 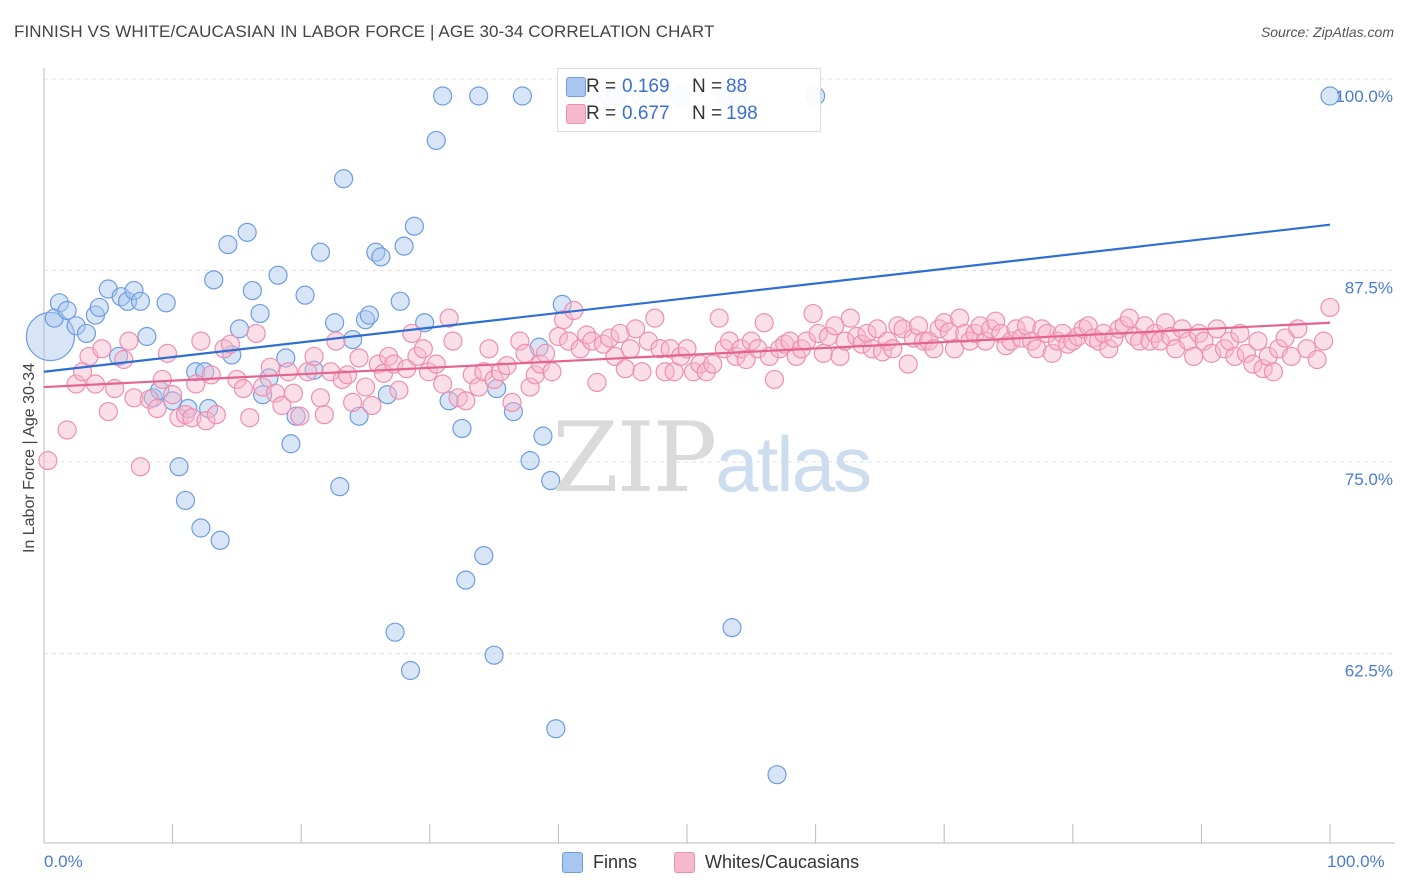 I want to click on y-tick-labels: 62.5% 75.0% 87.5% 100.0%, so click(x=1364, y=384).